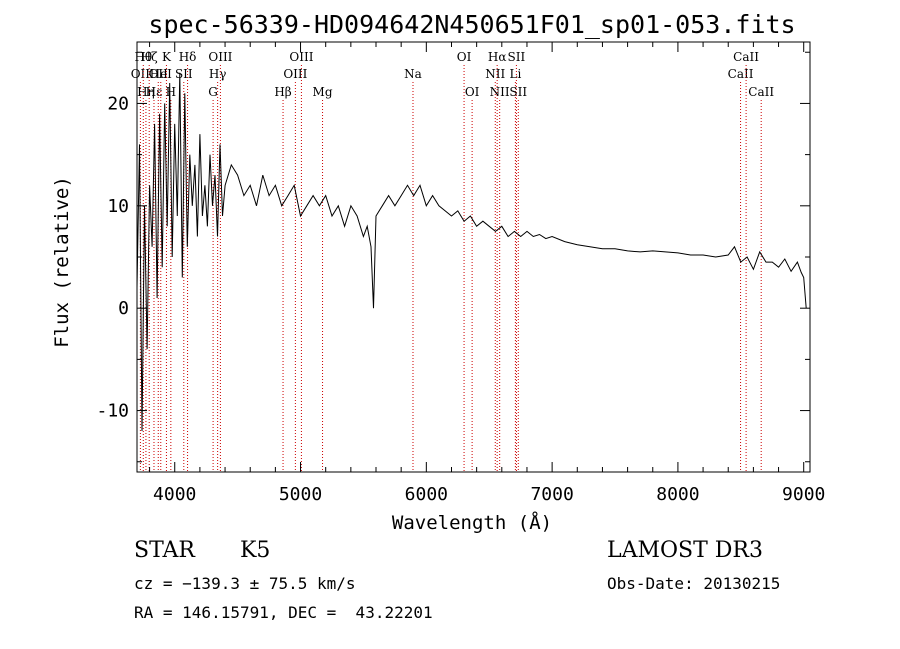  What do you see at coordinates (188, 57) in the screenshot?
I see `line-marker-label: Hδ` at bounding box center [188, 57].